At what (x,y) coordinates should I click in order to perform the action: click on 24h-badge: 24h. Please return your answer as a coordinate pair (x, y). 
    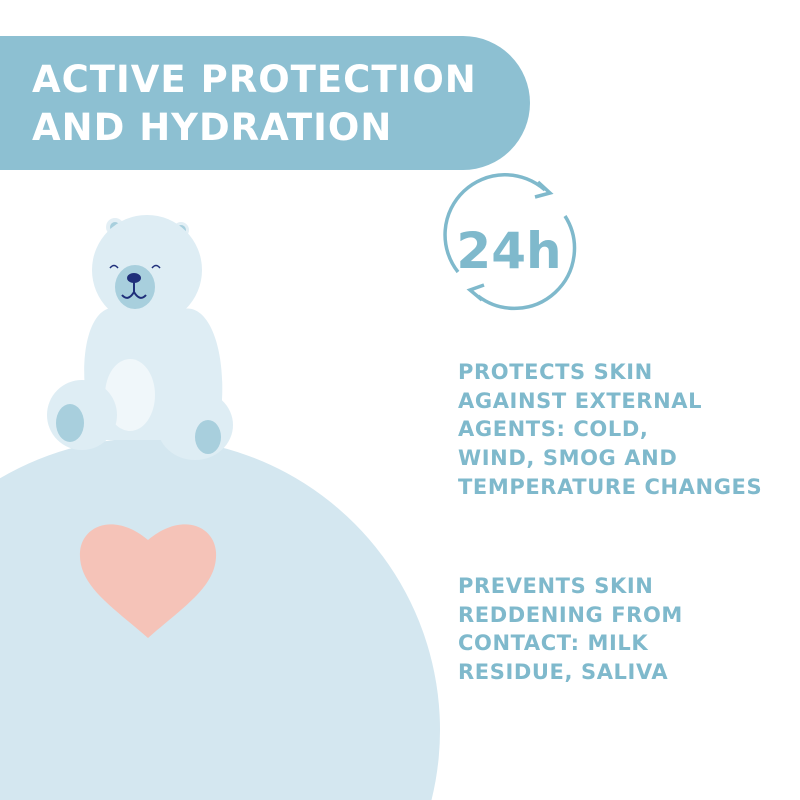
    Looking at the image, I should click on (510, 242).